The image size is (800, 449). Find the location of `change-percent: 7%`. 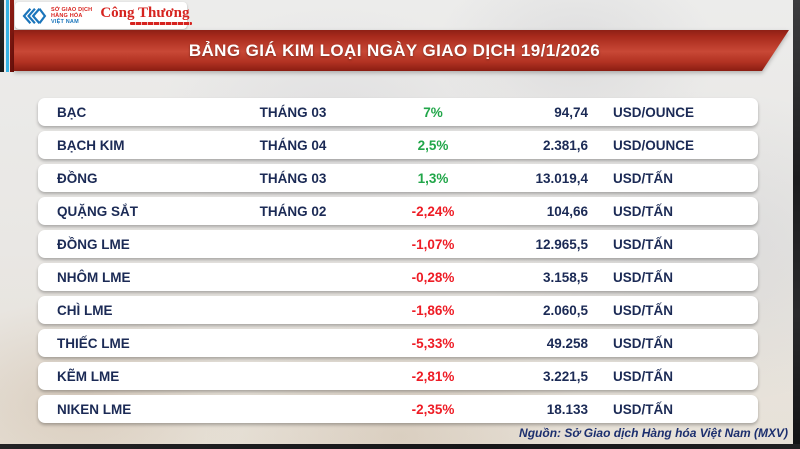

change-percent: 7% is located at coordinates (433, 112).